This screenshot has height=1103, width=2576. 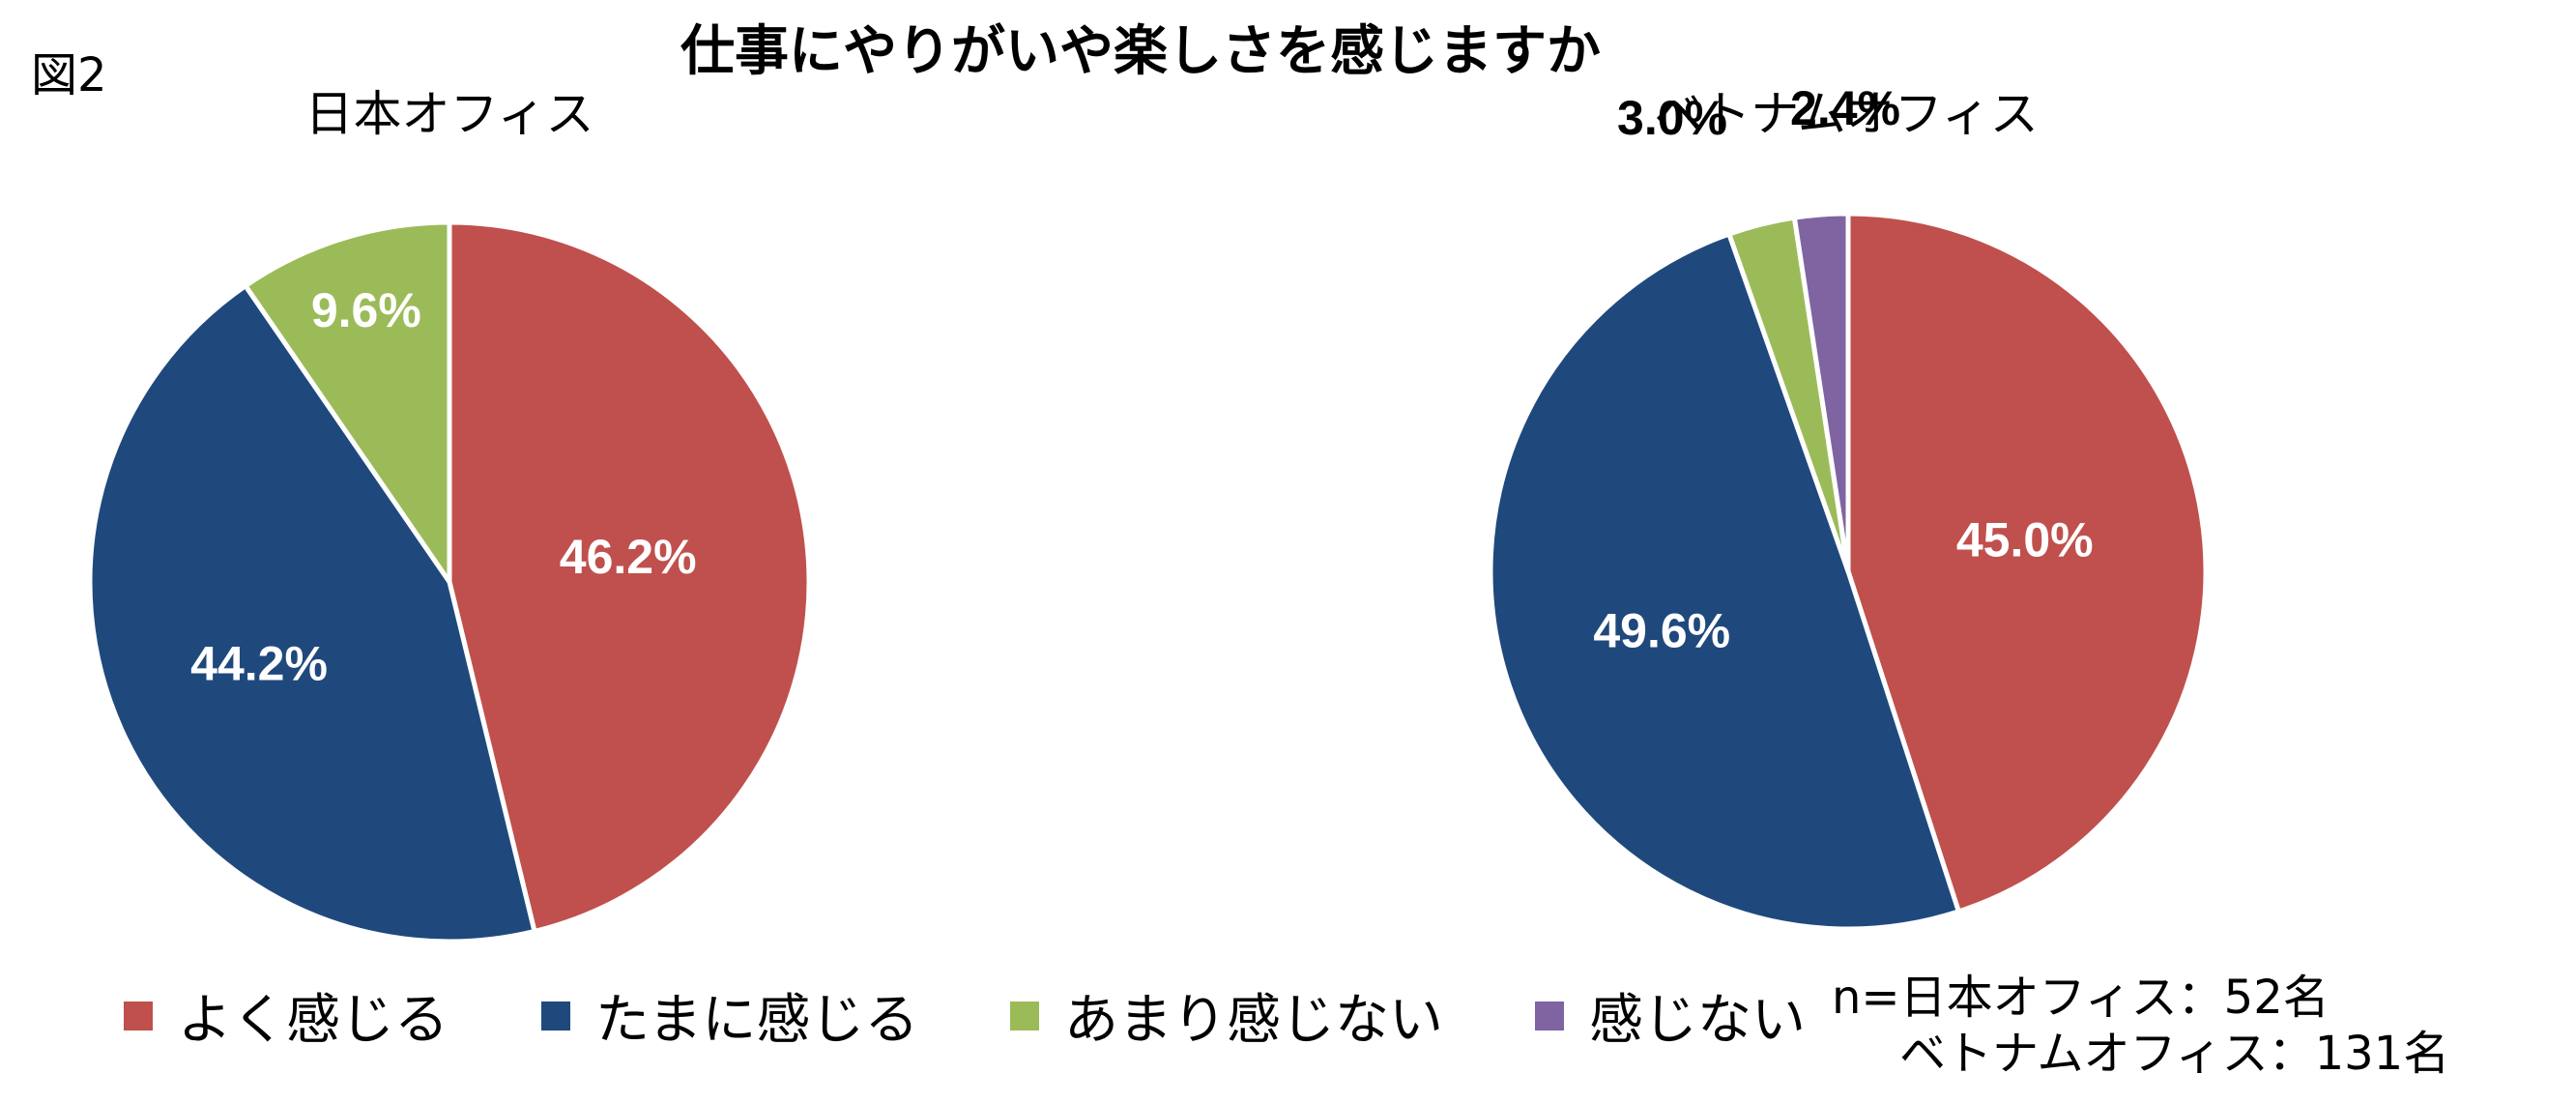 I want to click on legend-label-sometimes: たまに感じる, so click(x=757, y=1020).